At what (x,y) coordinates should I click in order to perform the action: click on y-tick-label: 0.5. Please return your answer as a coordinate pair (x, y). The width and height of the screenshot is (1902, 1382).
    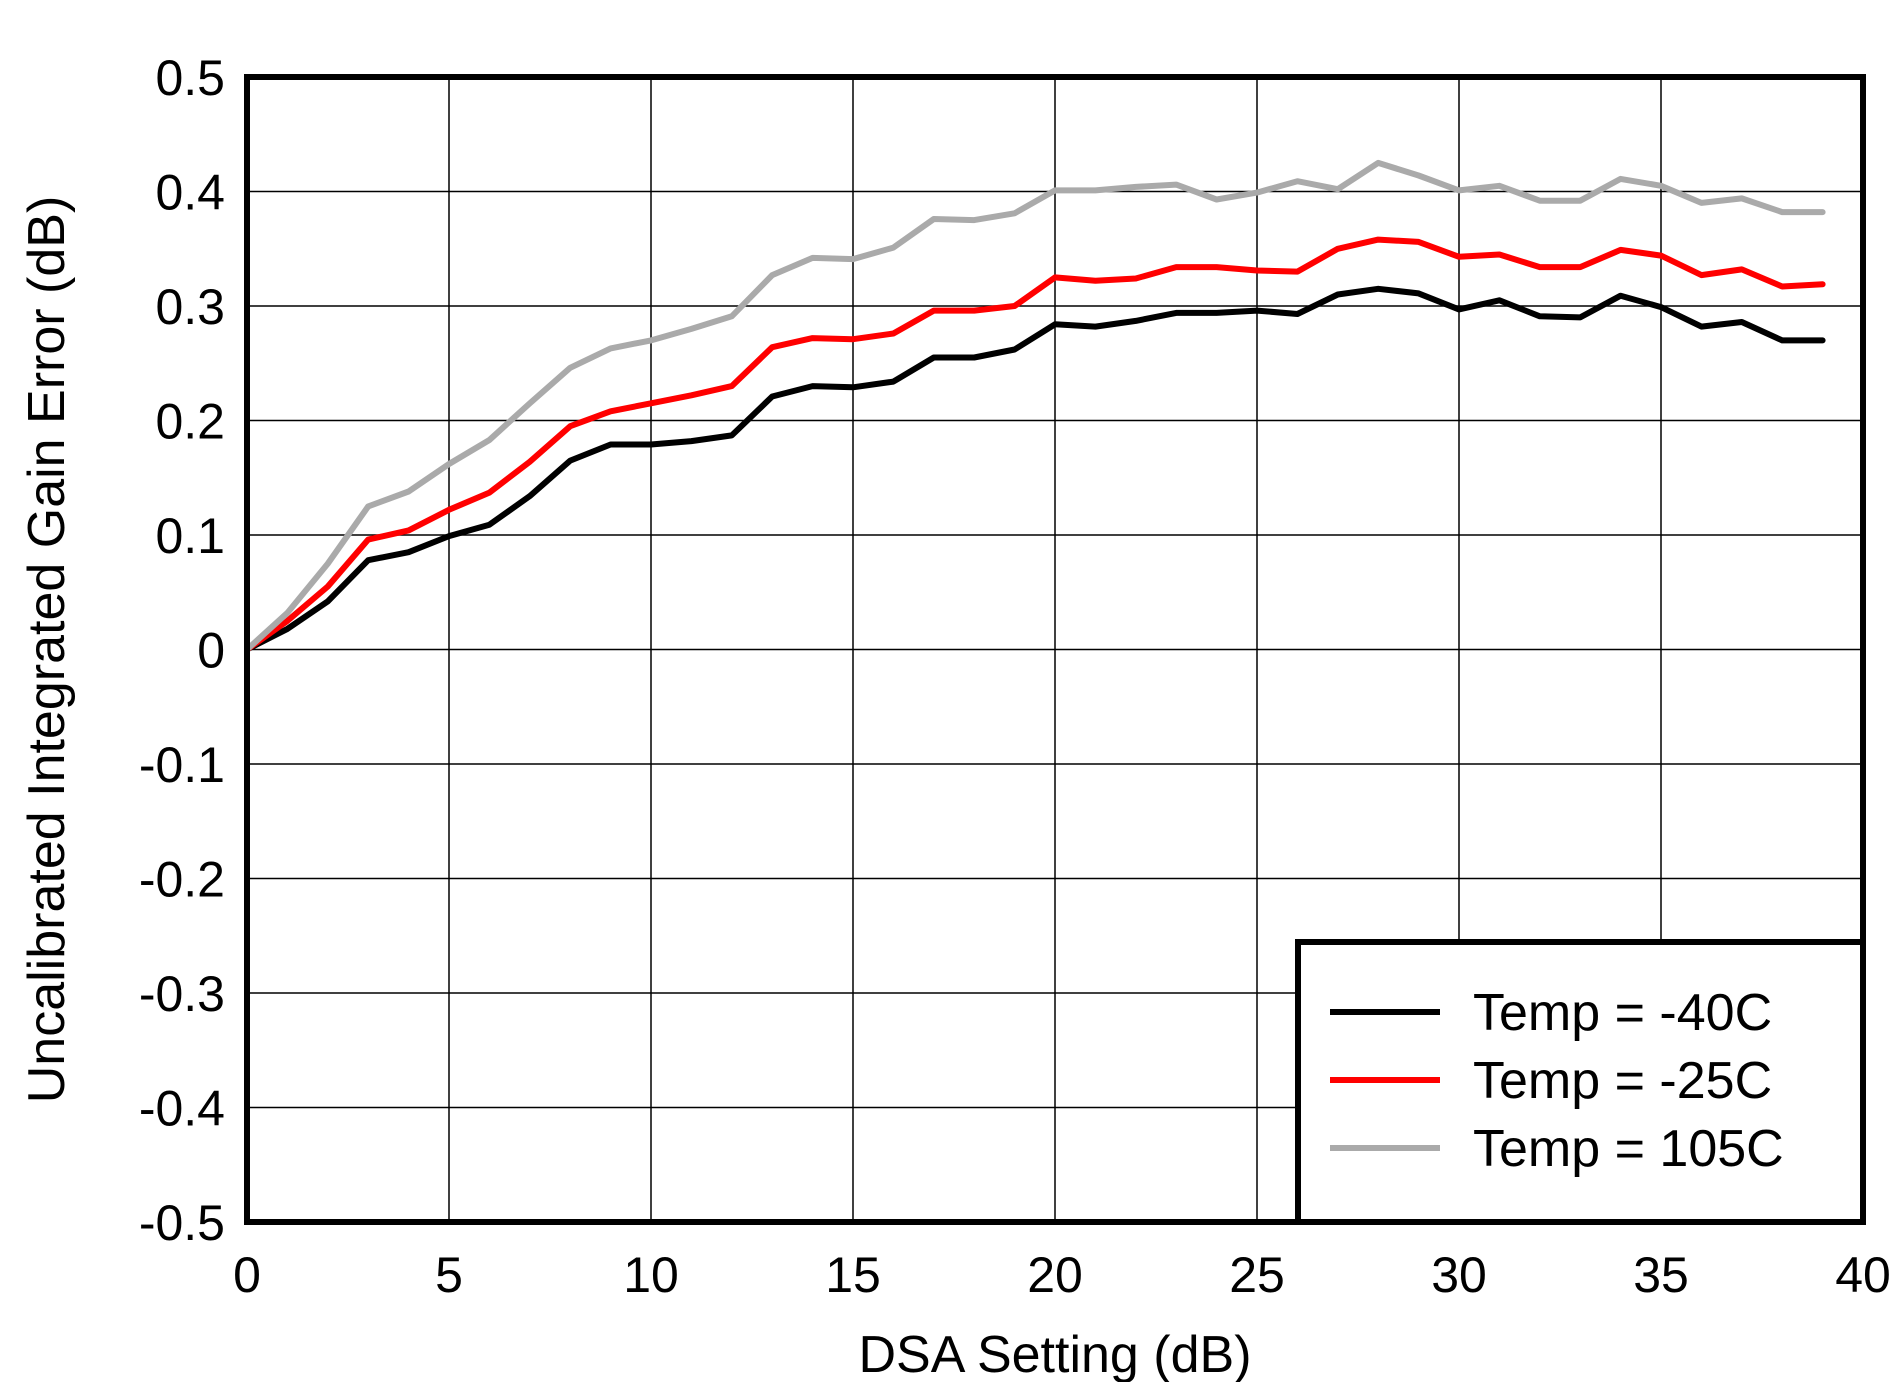
    Looking at the image, I should click on (190, 78).